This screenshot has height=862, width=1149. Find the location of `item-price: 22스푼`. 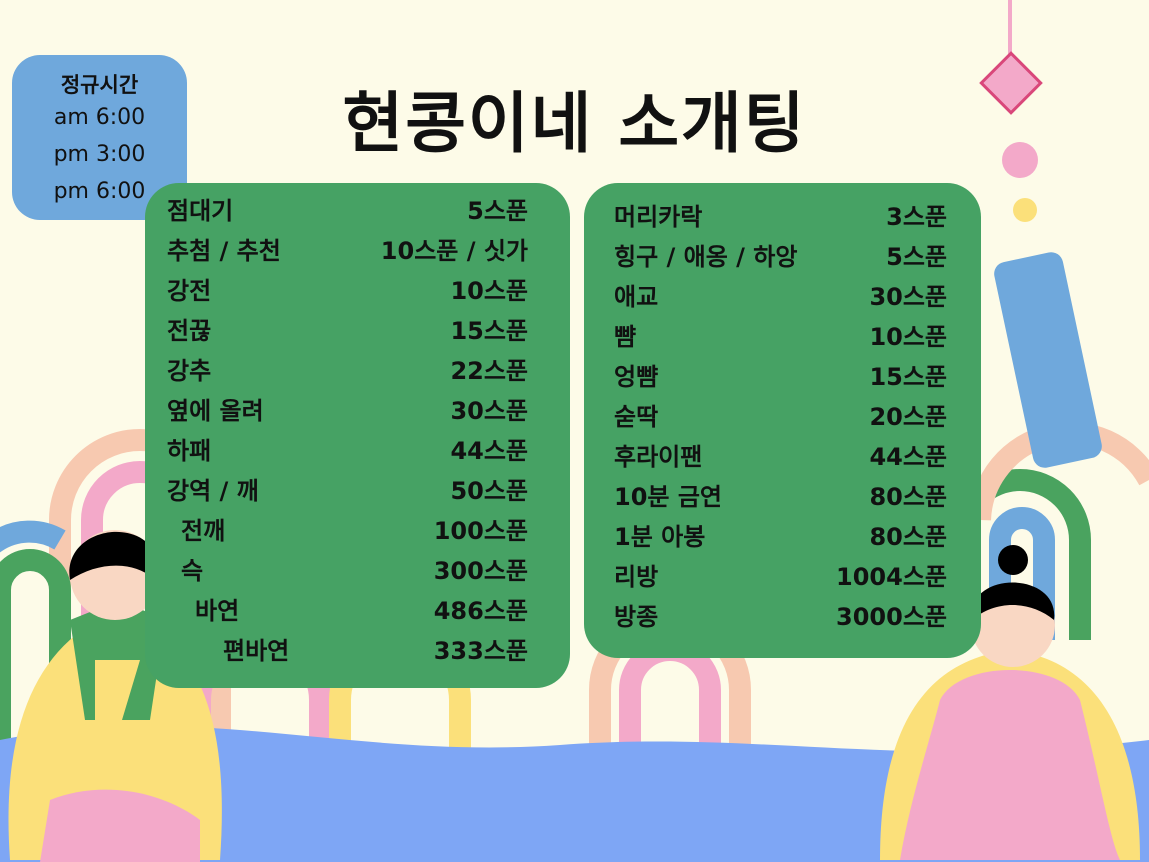

item-price: 22스푼 is located at coordinates (489, 371).